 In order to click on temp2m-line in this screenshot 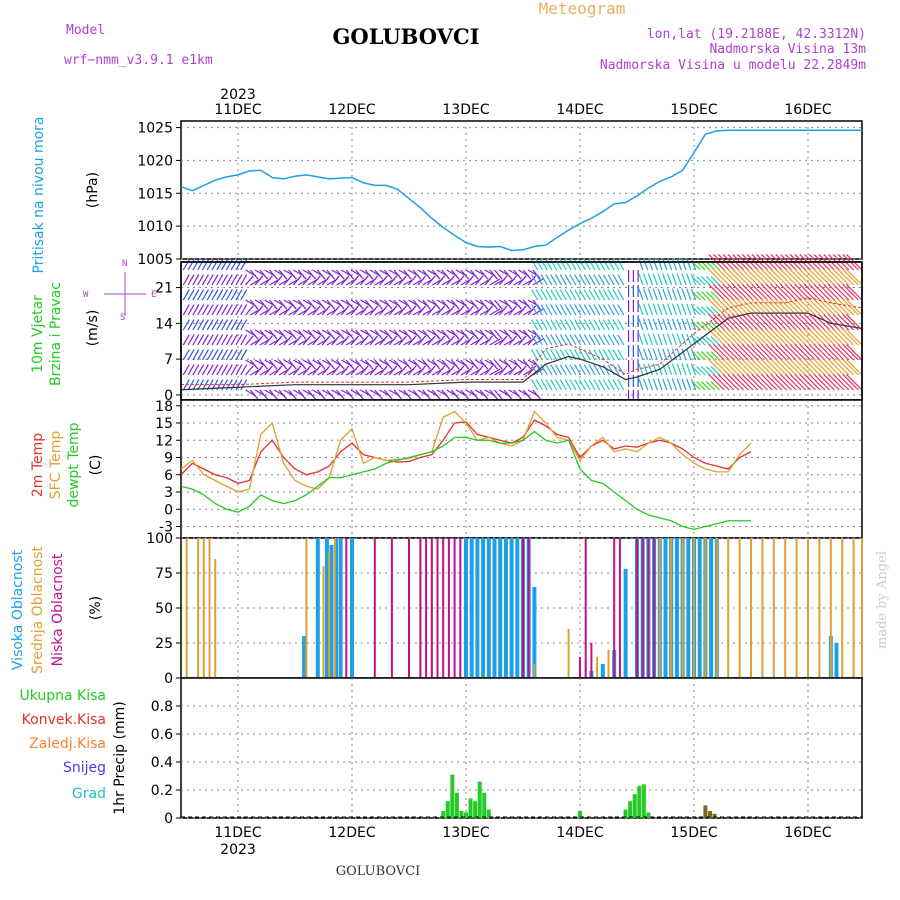, I will do `click(466, 452)`.